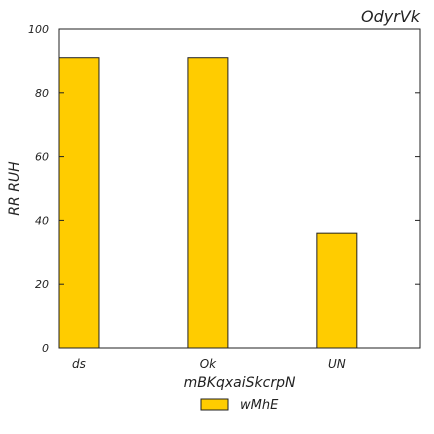 The width and height of the screenshot is (434, 434). Describe the element at coordinates (391, 16) in the screenshot. I see `chart-title: OdyrVk` at that location.